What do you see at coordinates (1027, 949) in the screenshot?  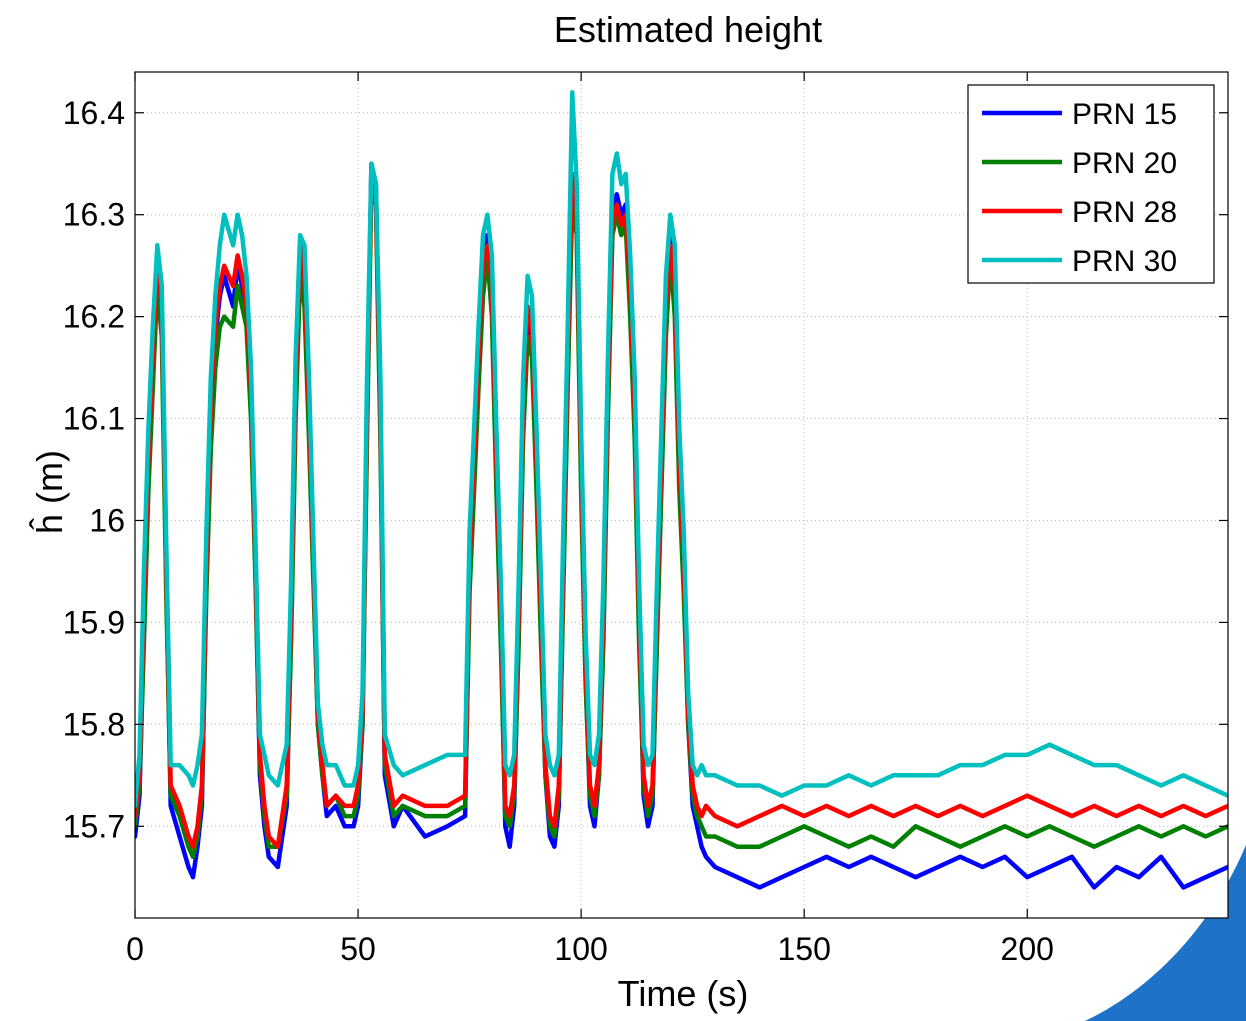 I see `x-tick-label: 200` at bounding box center [1027, 949].